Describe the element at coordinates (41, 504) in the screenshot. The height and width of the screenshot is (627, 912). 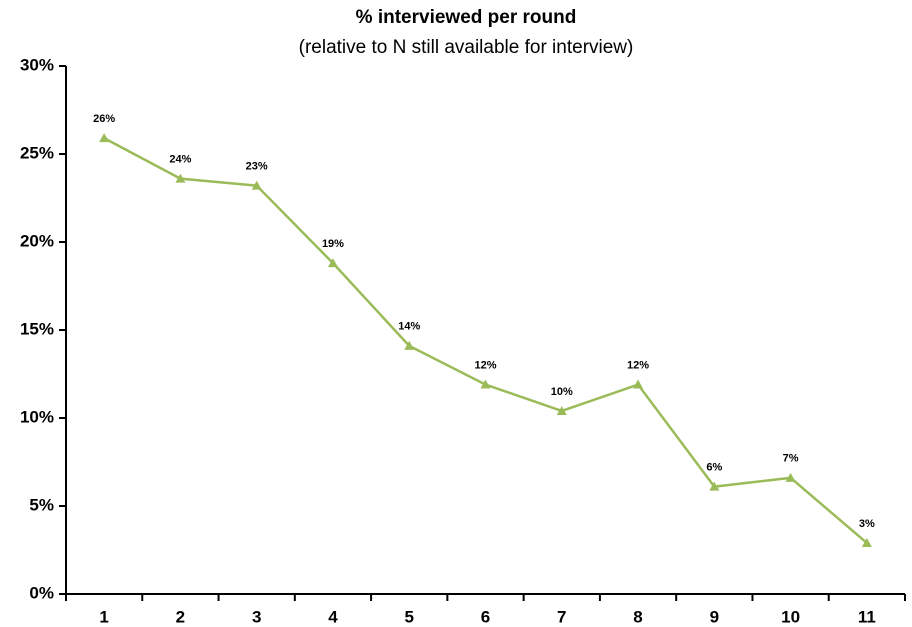
I see `y-tick-label: 5%` at that location.